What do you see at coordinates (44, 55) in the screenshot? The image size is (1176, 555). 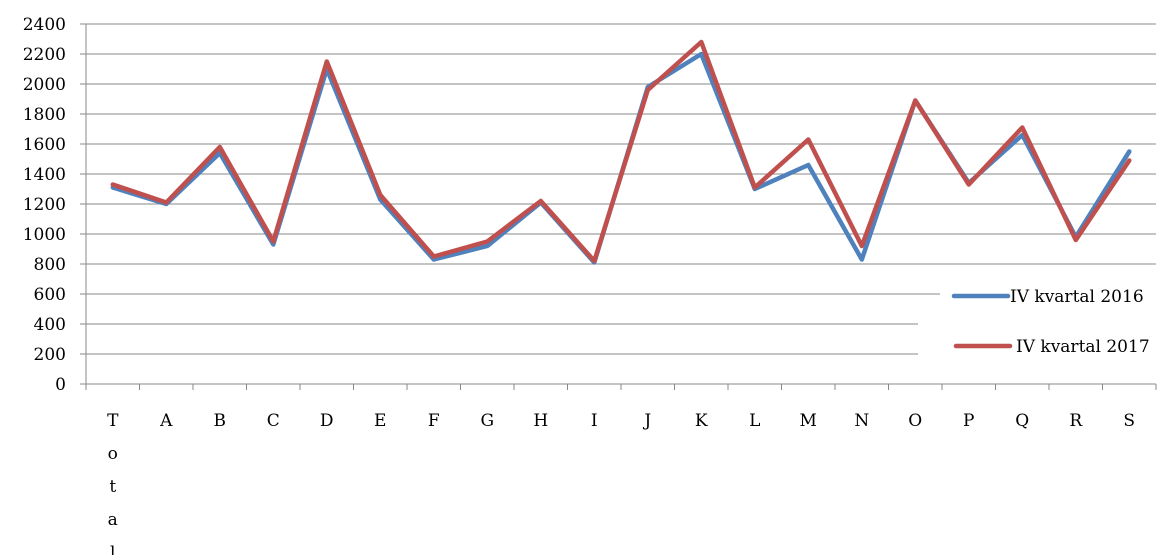 I see `y-tick-label: 2200` at bounding box center [44, 55].